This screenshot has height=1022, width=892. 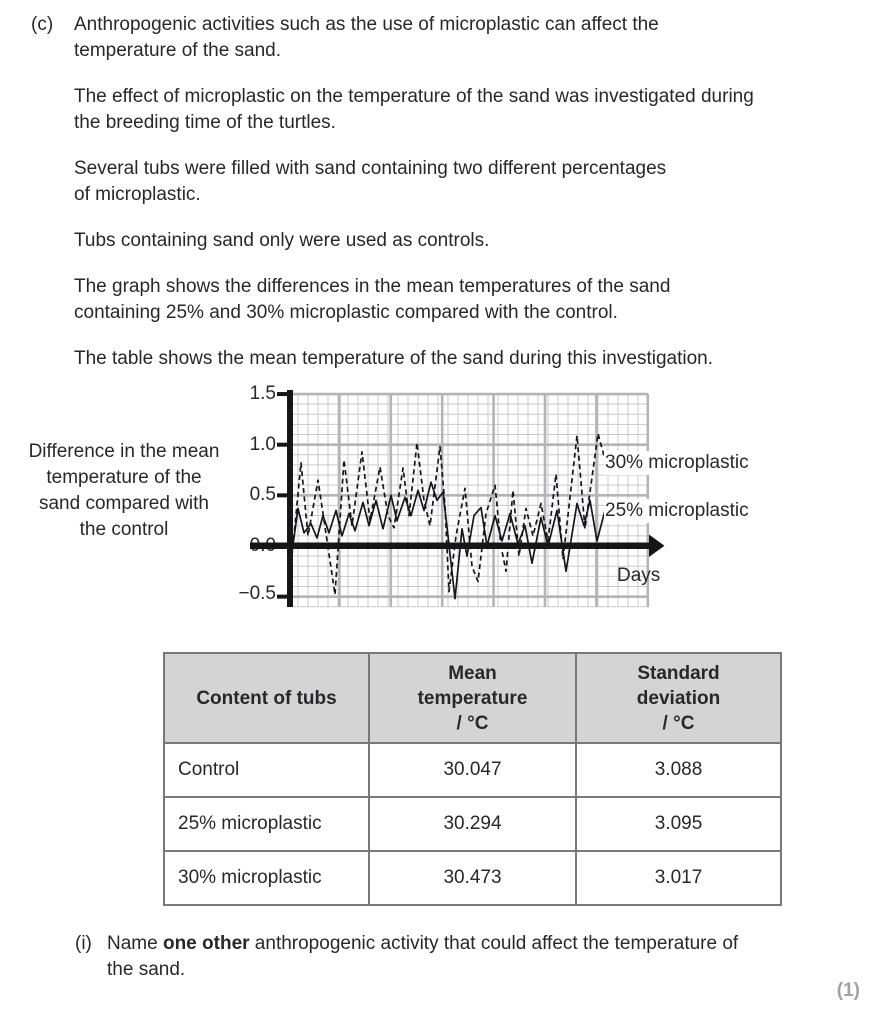 I want to click on table-row: 25% microplastic 30.294 3.095, so click(x=472, y=824).